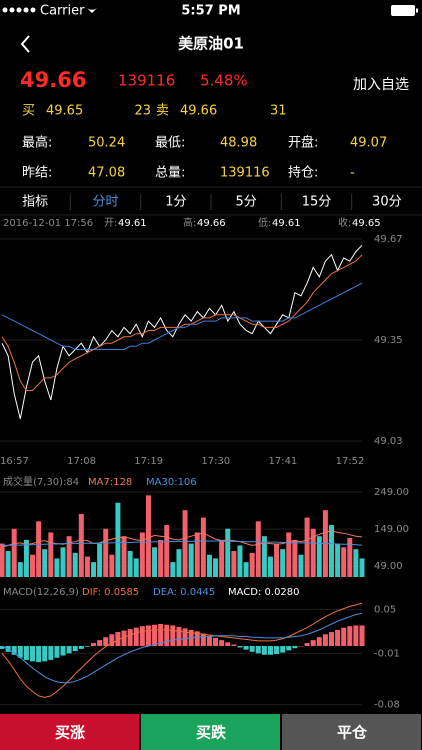 The height and width of the screenshot is (750, 422). Describe the element at coordinates (14, 461) in the screenshot. I see `x-tick-label: 16:57` at that location.